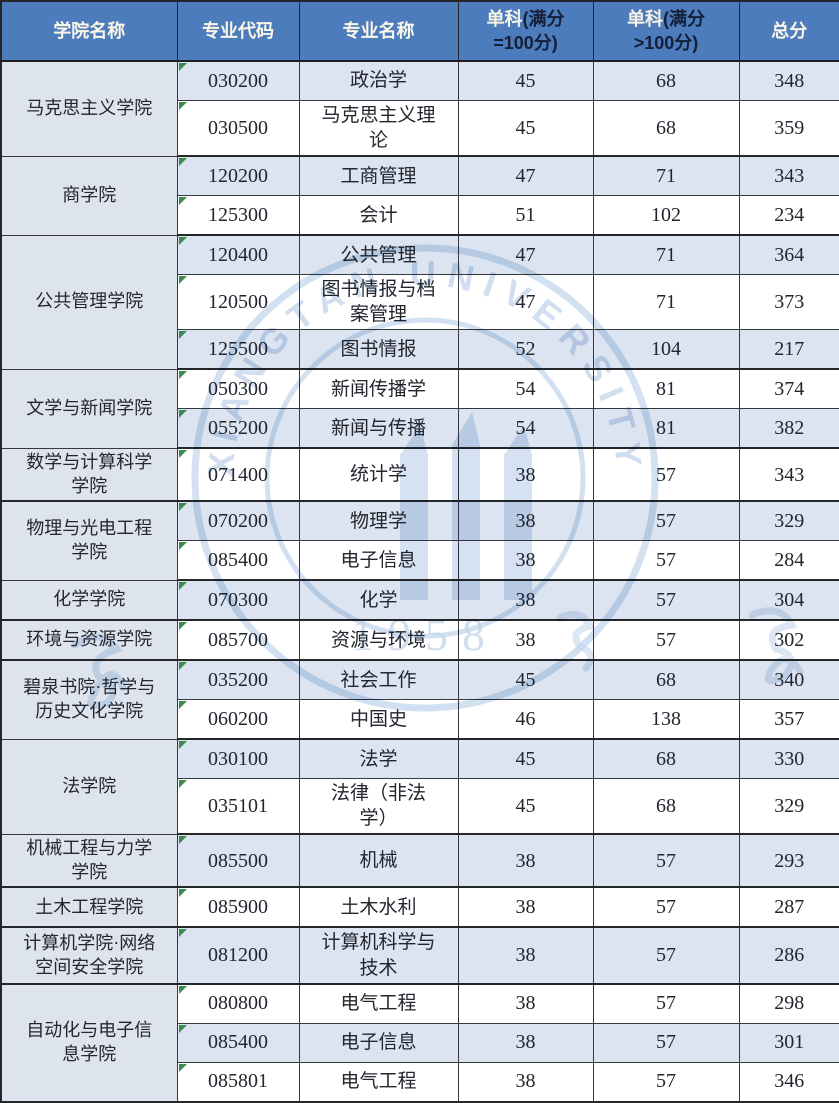 This screenshot has height=1103, width=839. Describe the element at coordinates (238, 216) in the screenshot. I see `code-cell: 125300` at that location.